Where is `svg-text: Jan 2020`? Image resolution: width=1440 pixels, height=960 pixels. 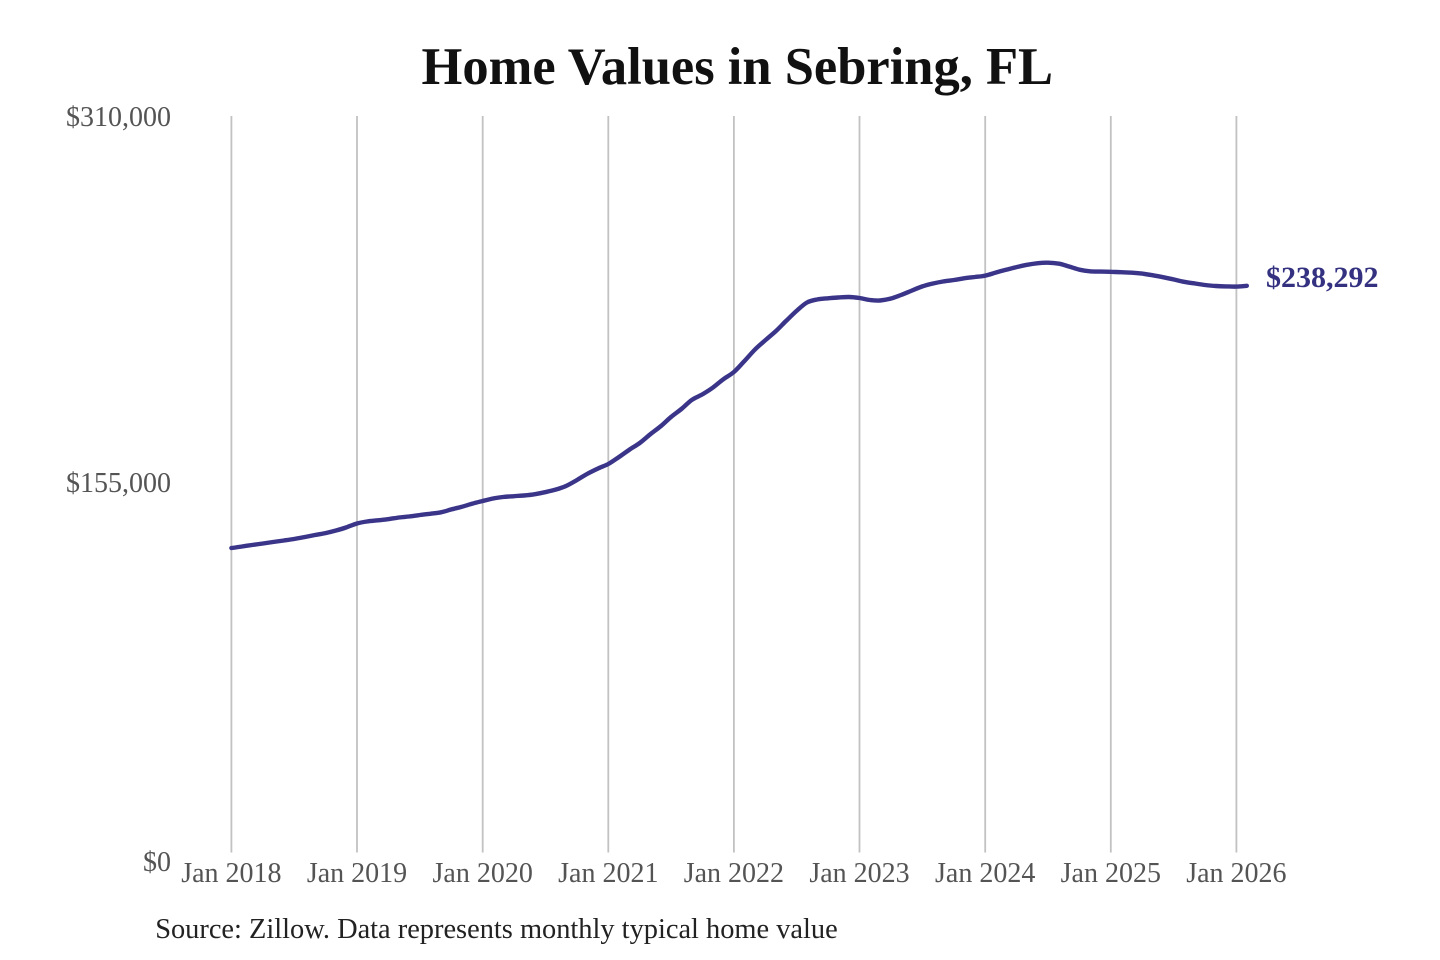 svg-text: Jan 2020 is located at coordinates (483, 873).